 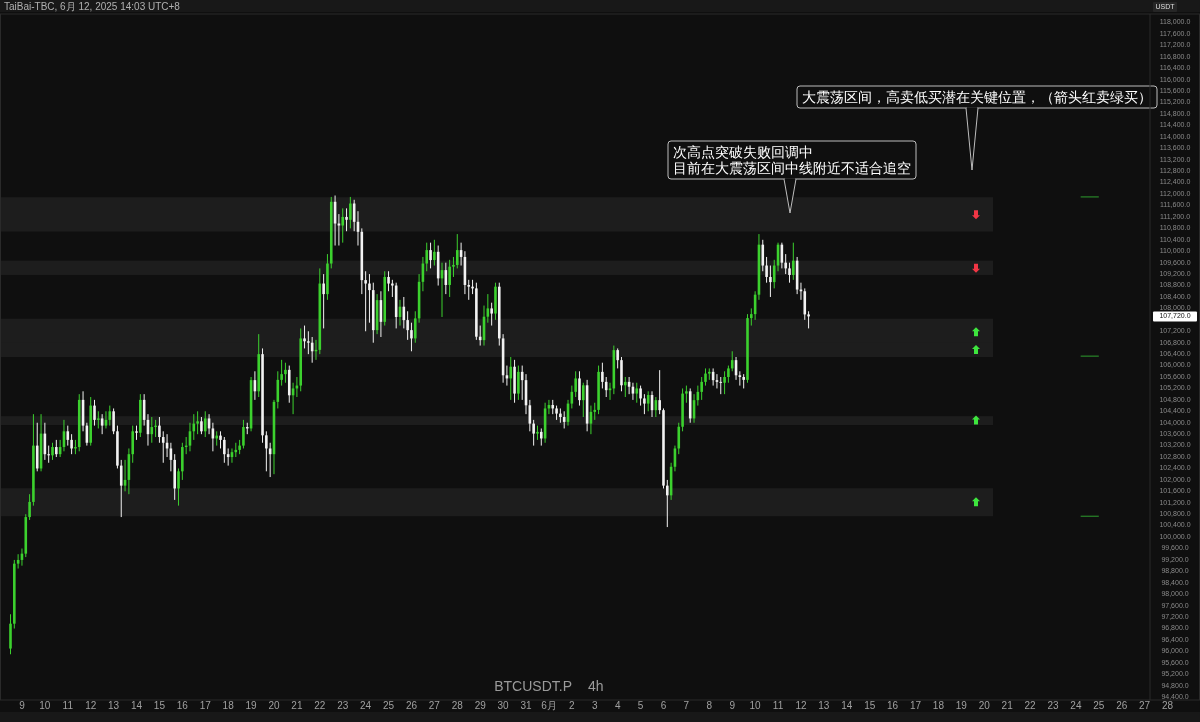 I want to click on x-tick-label: 29, so click(x=480, y=705).